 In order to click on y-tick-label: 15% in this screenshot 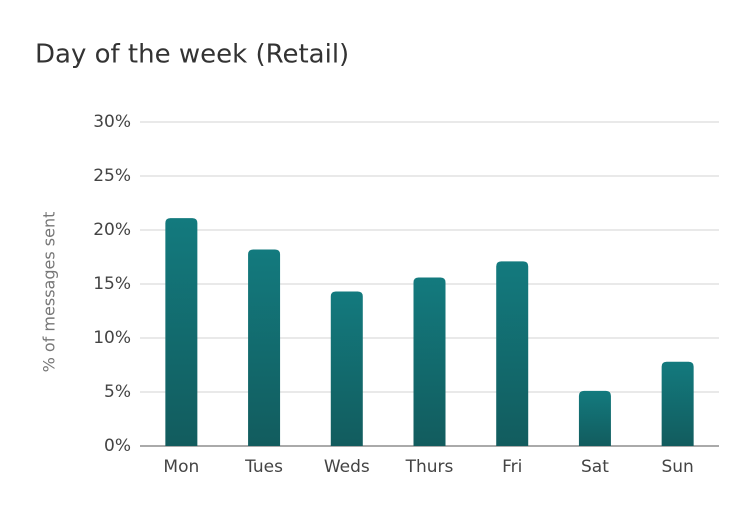, I will do `click(112, 284)`.